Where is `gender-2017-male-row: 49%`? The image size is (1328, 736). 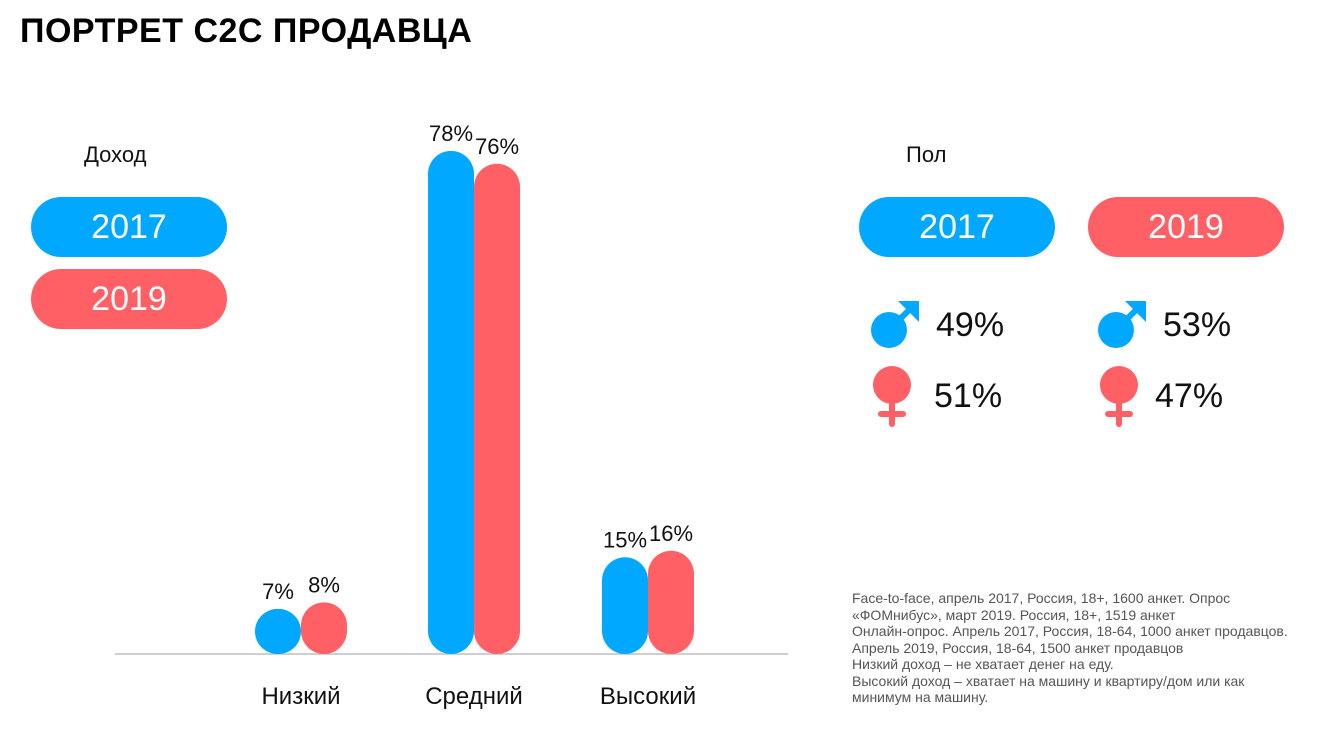
gender-2017-male-row: 49% is located at coordinates (937, 325).